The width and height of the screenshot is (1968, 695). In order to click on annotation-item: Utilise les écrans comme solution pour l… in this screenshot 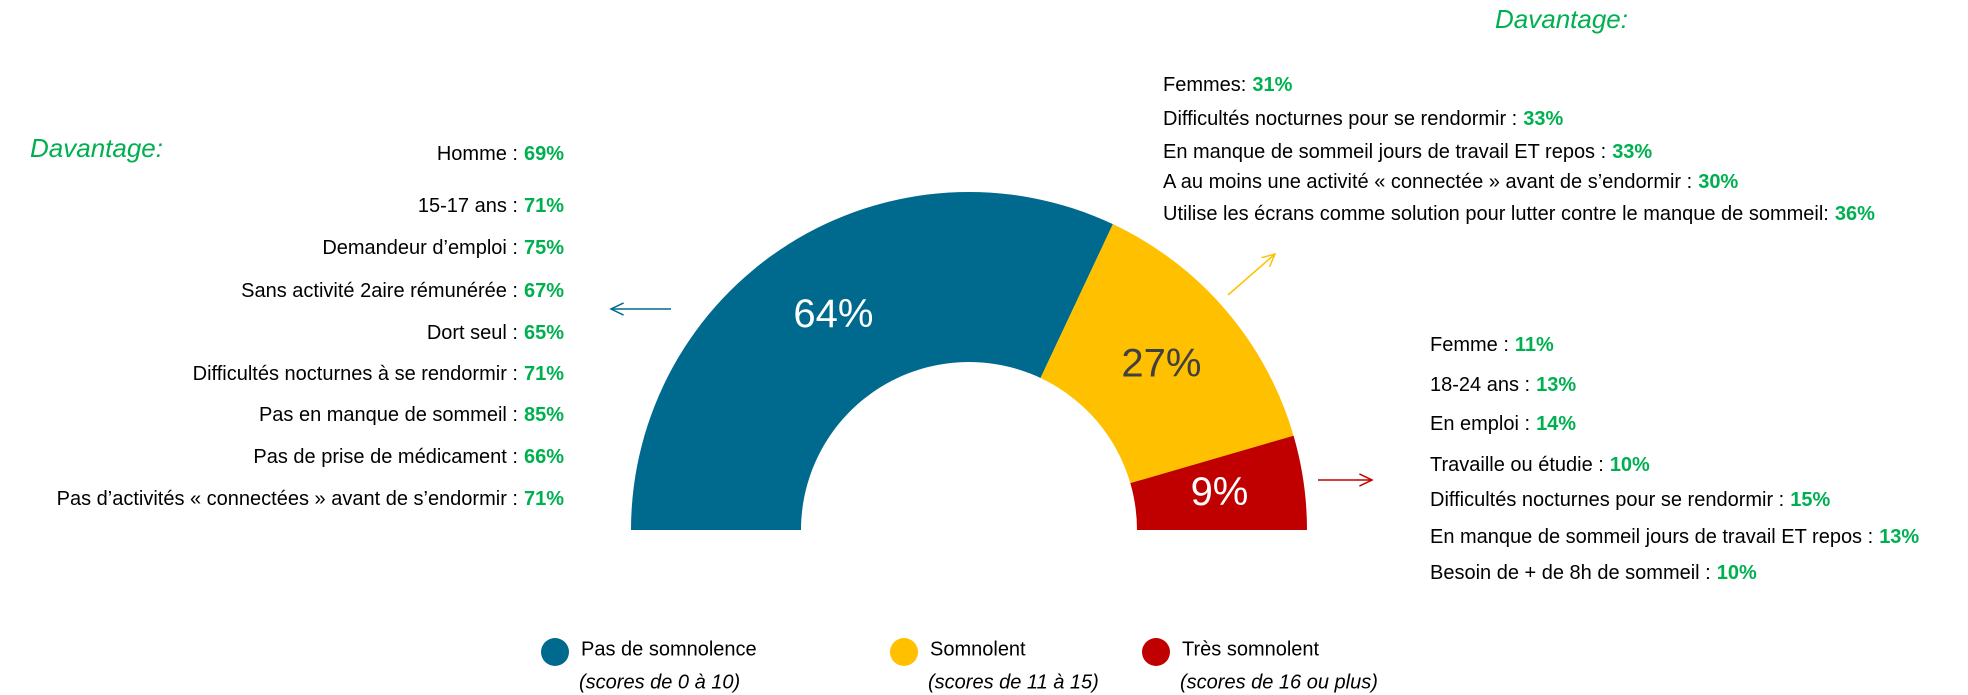, I will do `click(1519, 214)`.